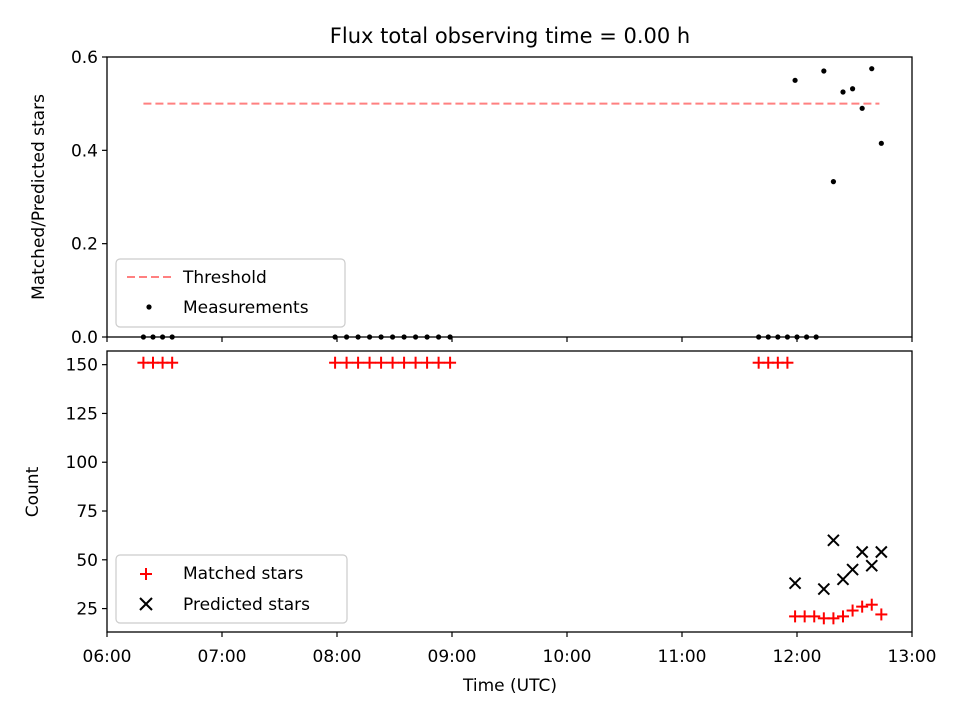 The width and height of the screenshot is (960, 720). I want to click on legend-matched-swatch, so click(146, 574).